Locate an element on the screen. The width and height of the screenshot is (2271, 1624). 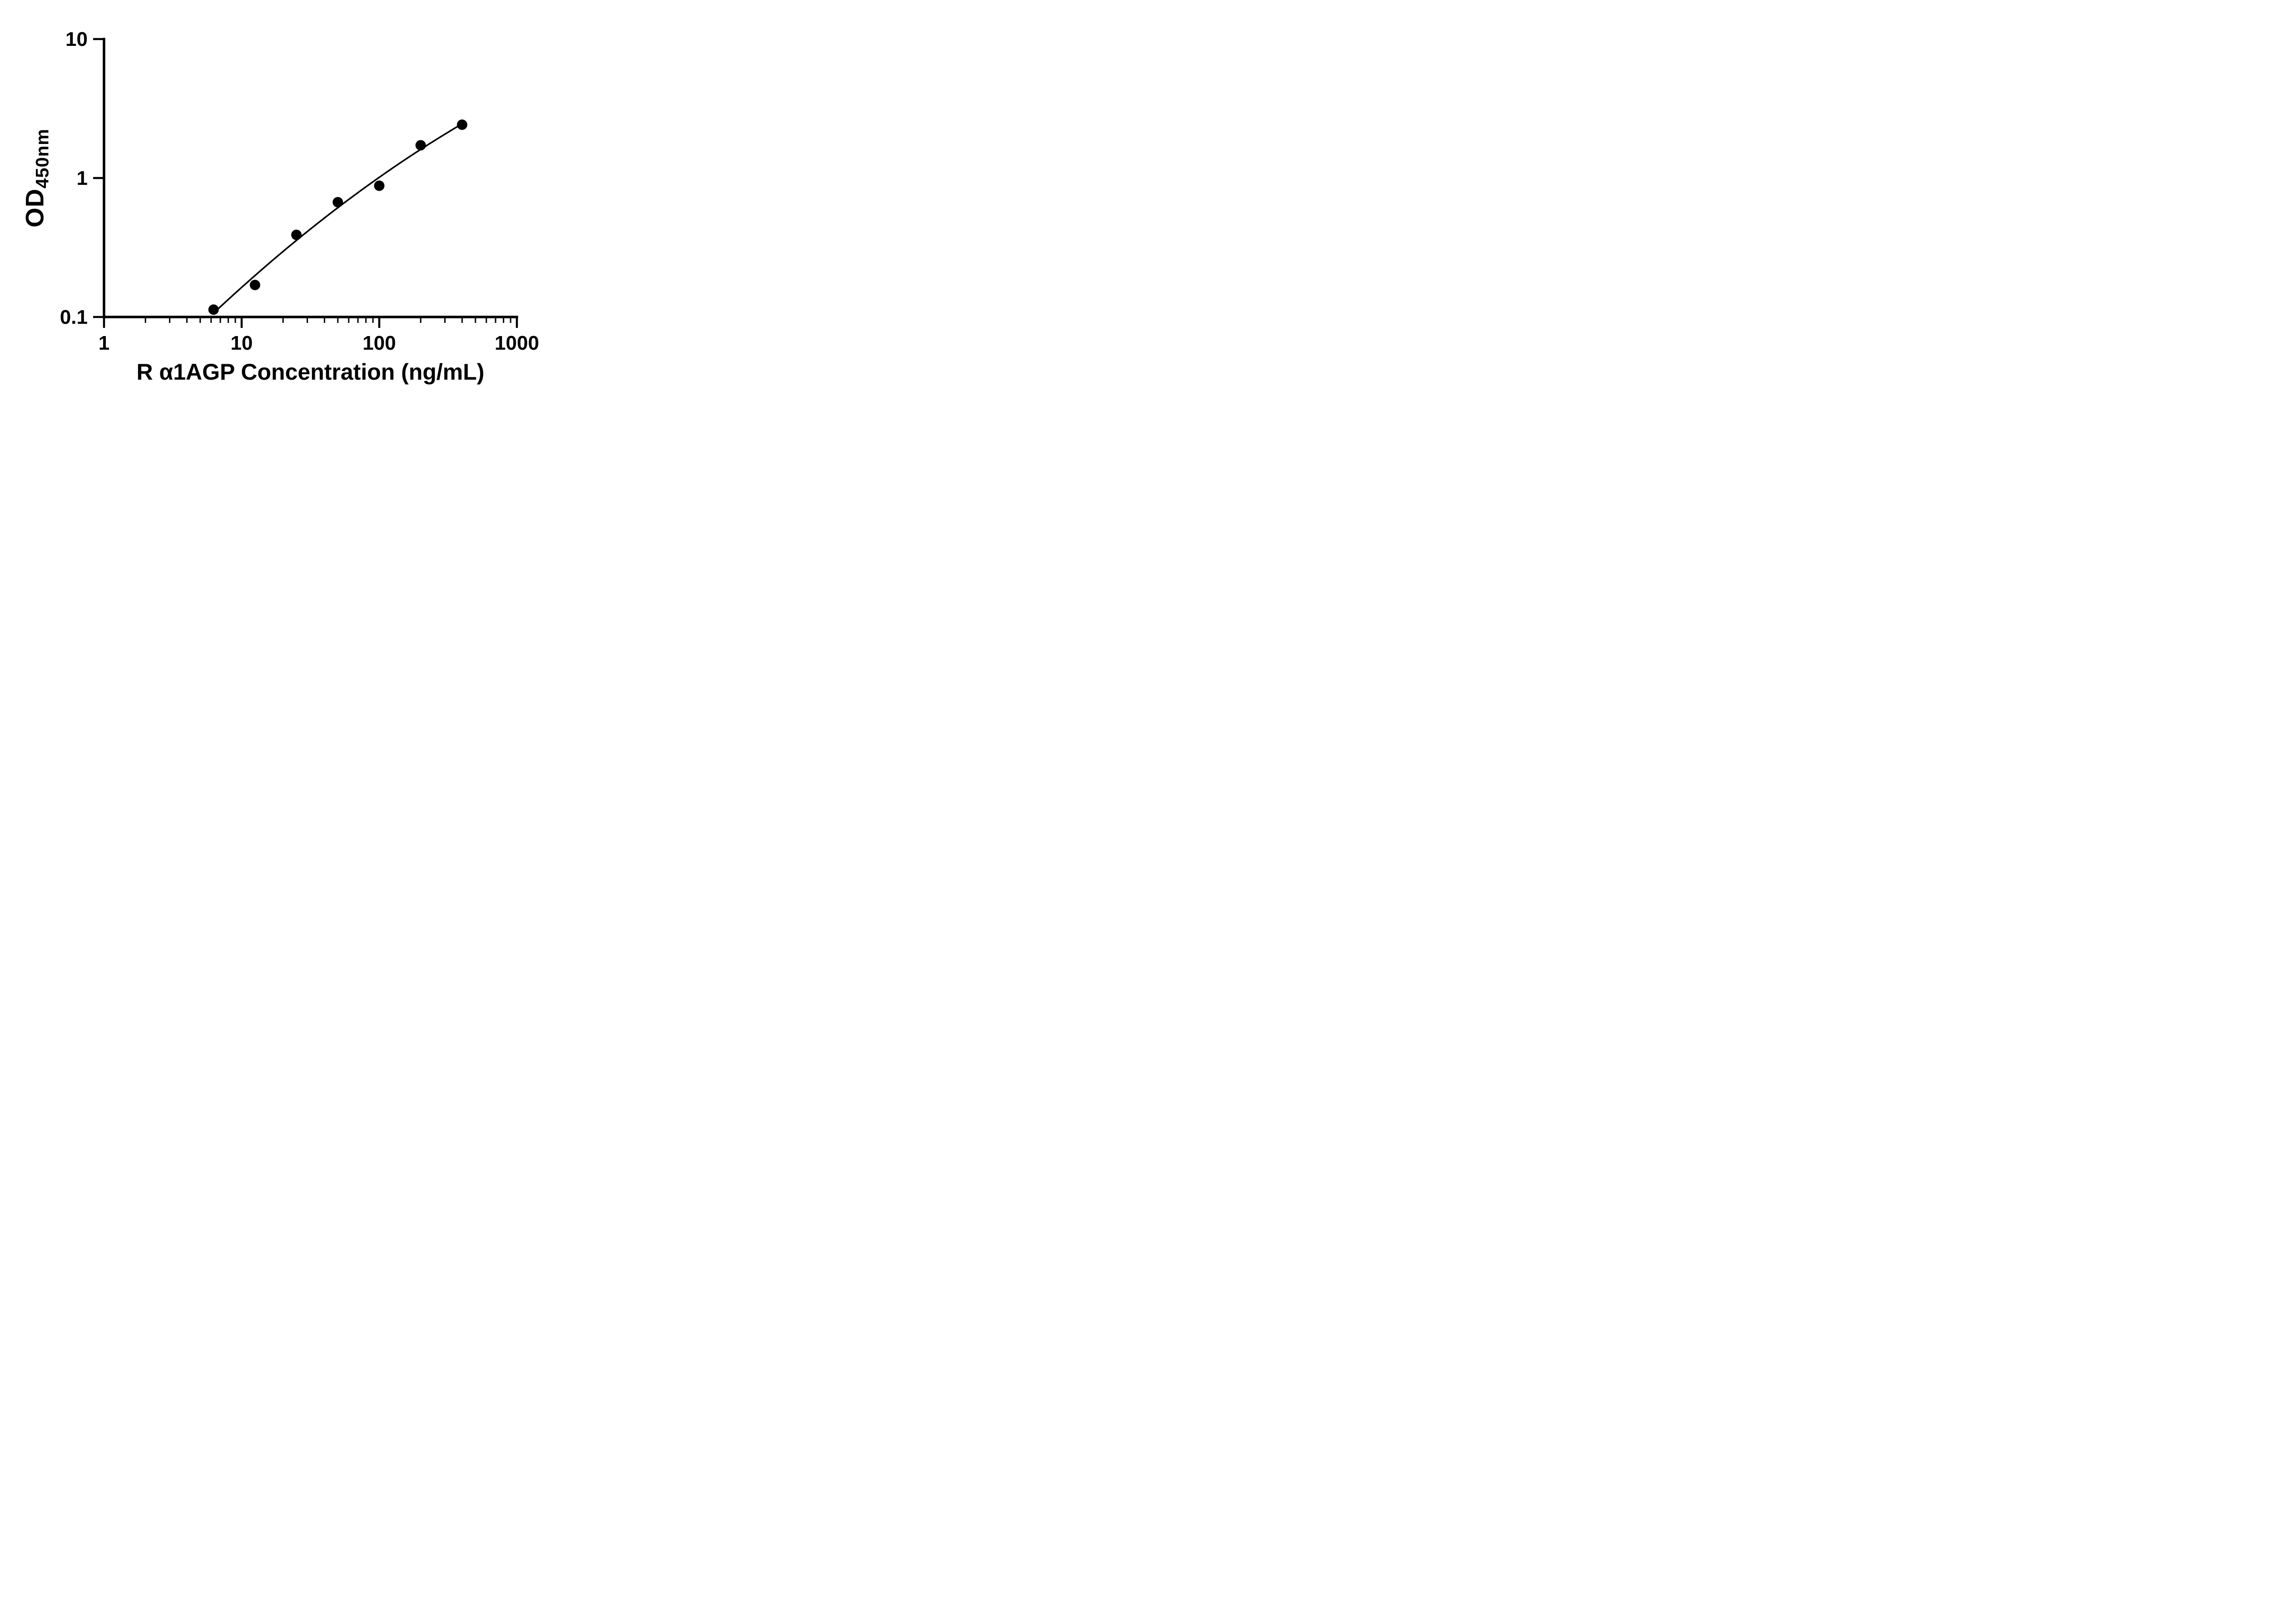
chart-svg: 1 10 100 1000 0.1 1 10 is located at coordinates (299, 191).